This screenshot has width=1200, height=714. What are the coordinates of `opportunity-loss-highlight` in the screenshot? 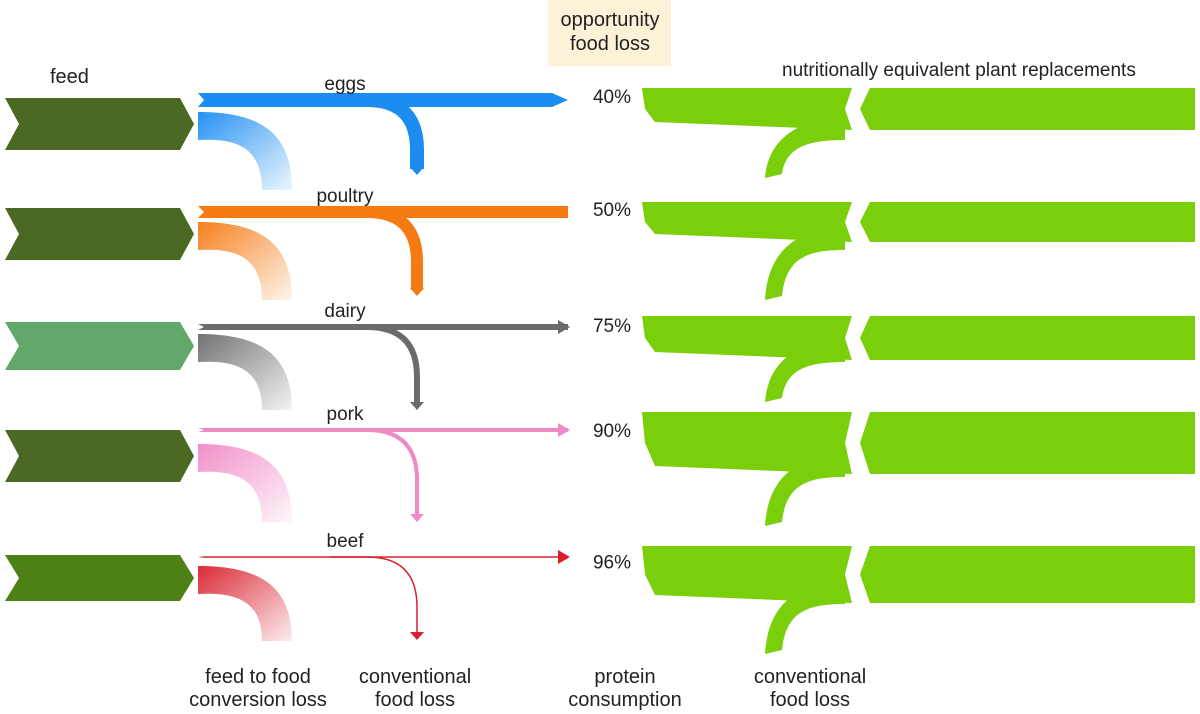 It's located at (609, 33).